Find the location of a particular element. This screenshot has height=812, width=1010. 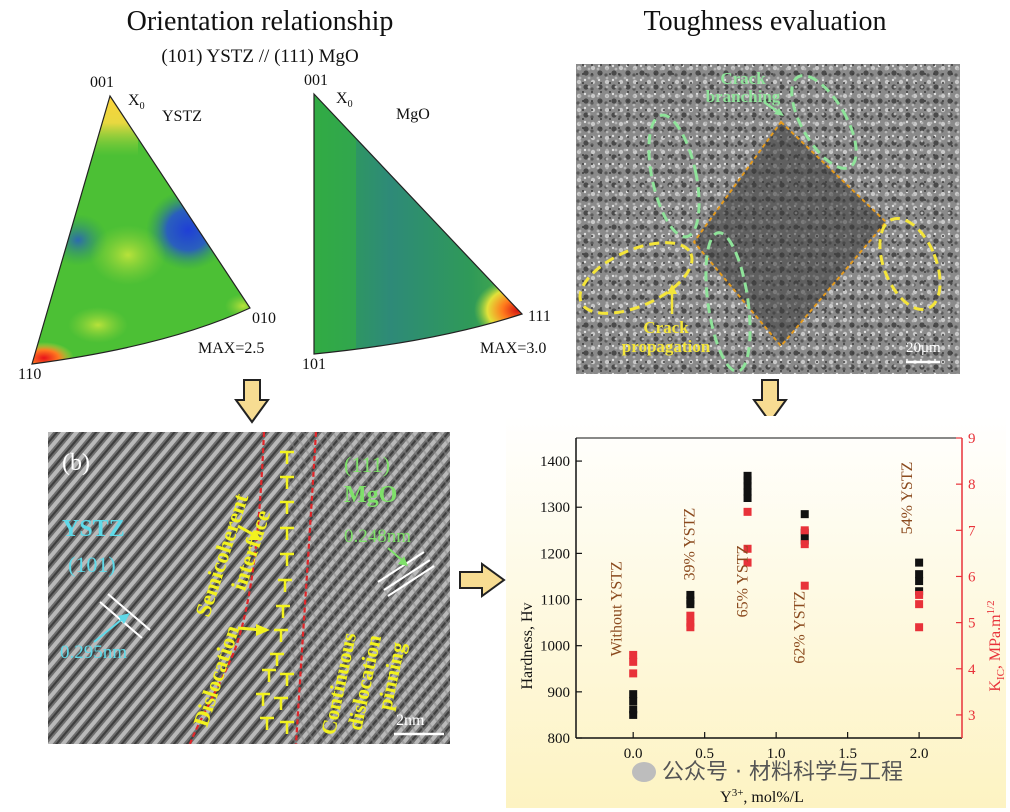

y-right-tick-label: 4 is located at coordinates (972, 670).